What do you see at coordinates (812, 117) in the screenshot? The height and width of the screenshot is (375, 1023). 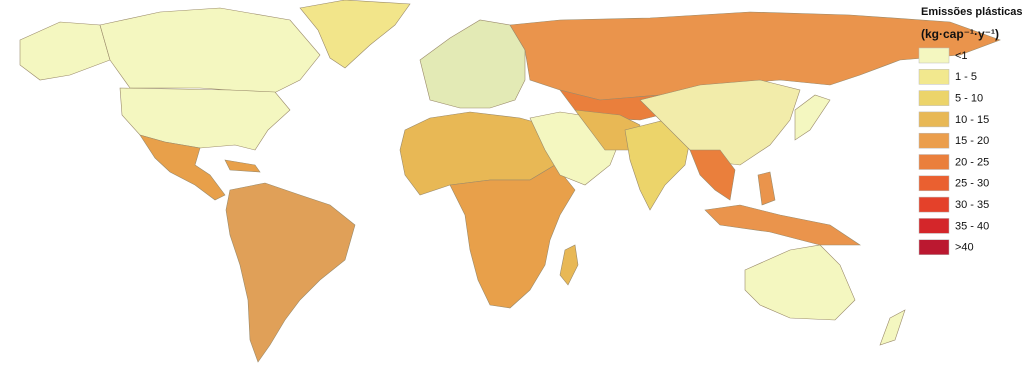 I see `japan-korea` at bounding box center [812, 117].